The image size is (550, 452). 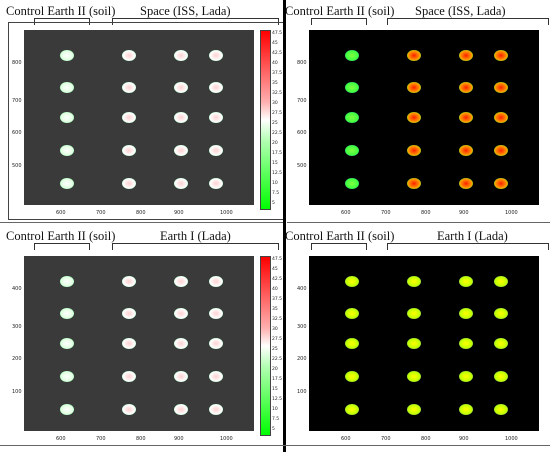 What do you see at coordinates (346, 439) in the screenshot?
I see `x-tick-label: 600` at bounding box center [346, 439].